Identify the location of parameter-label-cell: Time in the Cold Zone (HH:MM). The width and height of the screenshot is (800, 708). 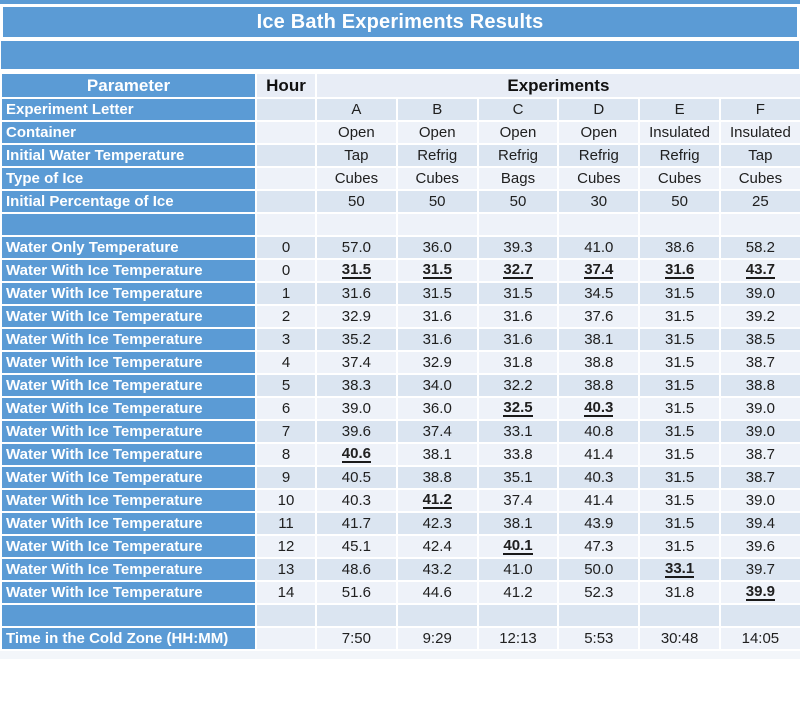
(128, 638).